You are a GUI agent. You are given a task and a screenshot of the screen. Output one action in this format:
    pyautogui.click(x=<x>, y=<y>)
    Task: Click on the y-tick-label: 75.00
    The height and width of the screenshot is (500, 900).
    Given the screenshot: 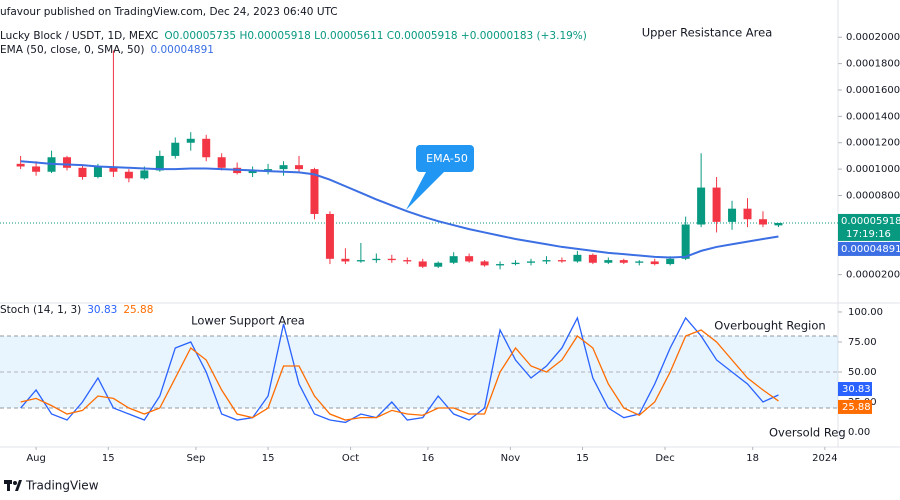 What is the action you would take?
    pyautogui.click(x=862, y=342)
    